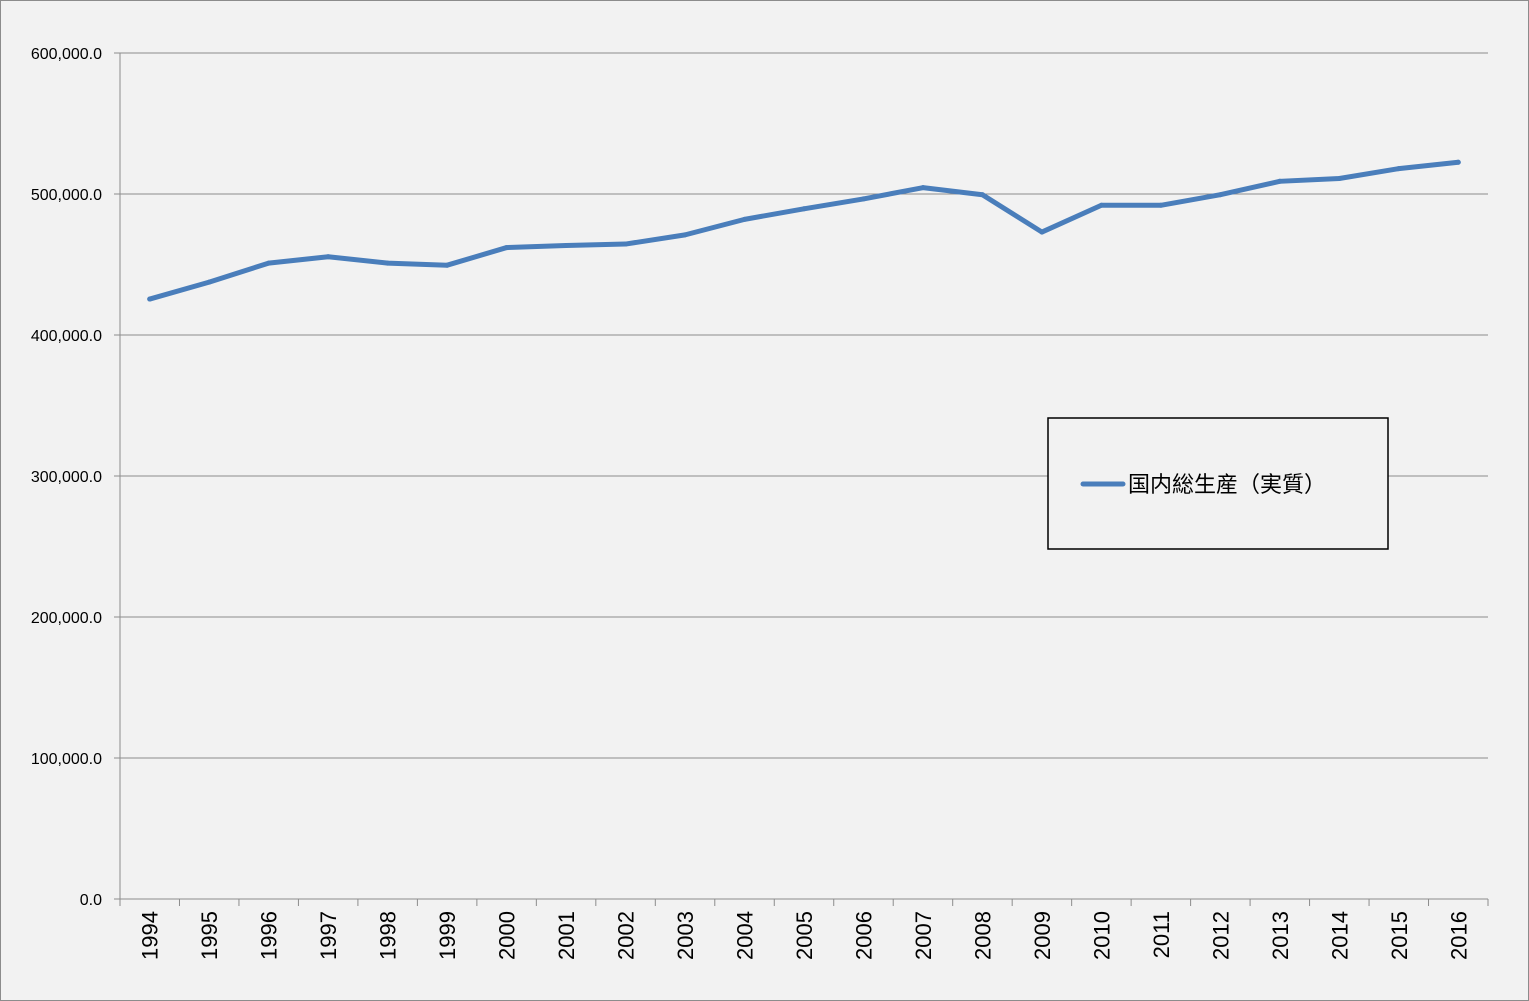 This screenshot has height=1001, width=1529. I want to click on x-tick-label: 2004, so click(745, 935).